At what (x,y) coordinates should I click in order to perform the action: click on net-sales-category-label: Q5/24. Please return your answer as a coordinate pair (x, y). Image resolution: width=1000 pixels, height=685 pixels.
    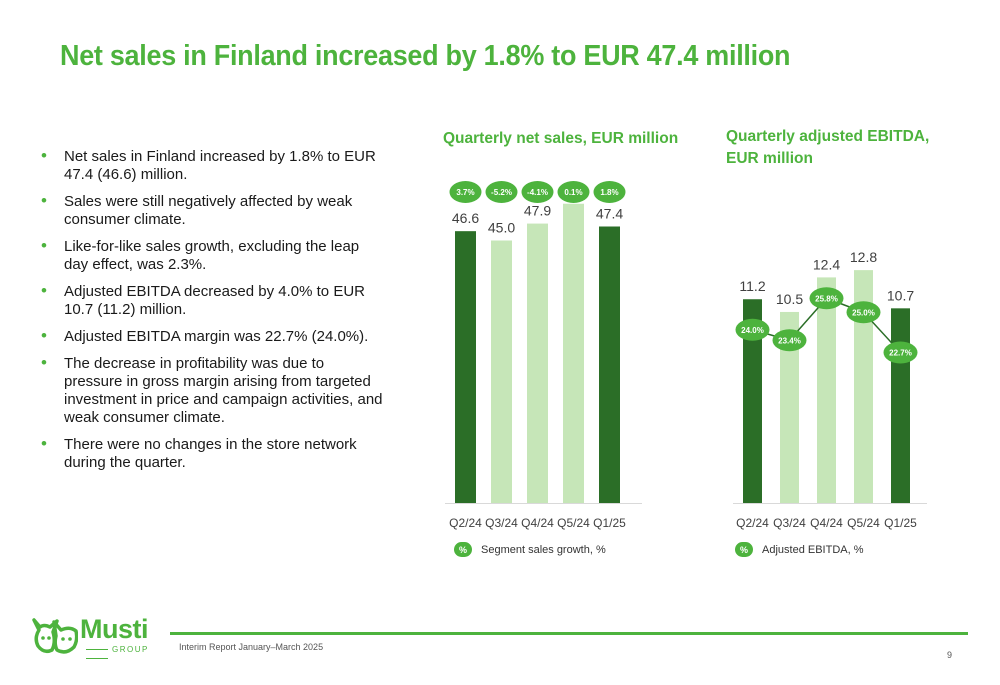
    Looking at the image, I should click on (573, 523).